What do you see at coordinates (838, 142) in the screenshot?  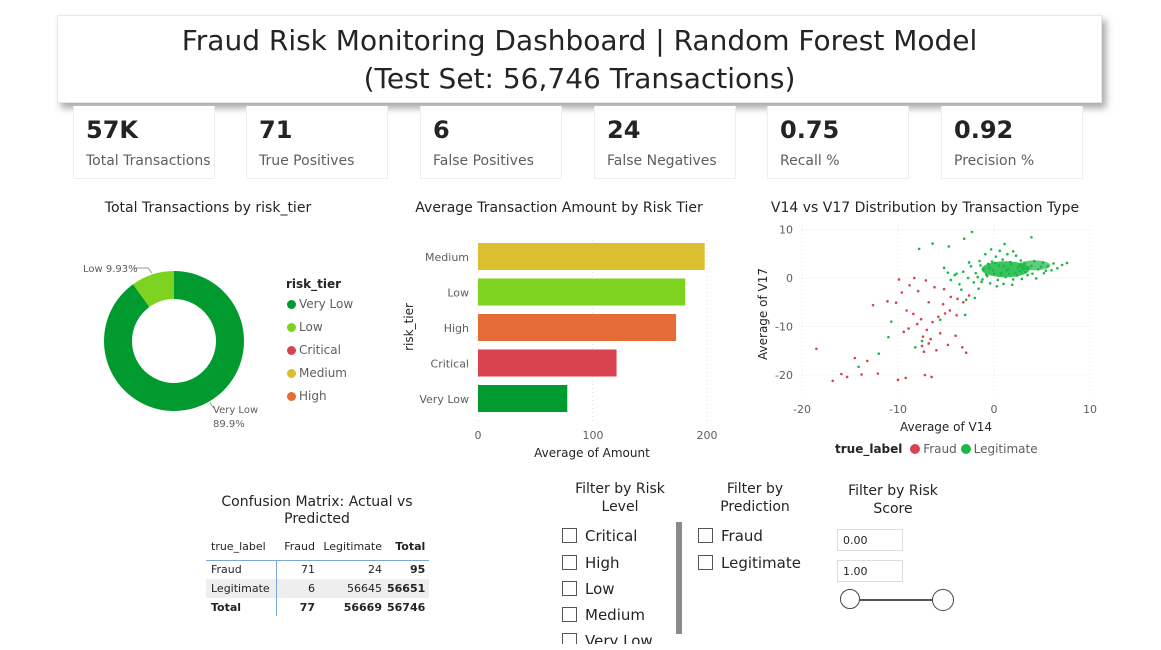 I see `kpi-card-recall: 0.75 Recall %` at bounding box center [838, 142].